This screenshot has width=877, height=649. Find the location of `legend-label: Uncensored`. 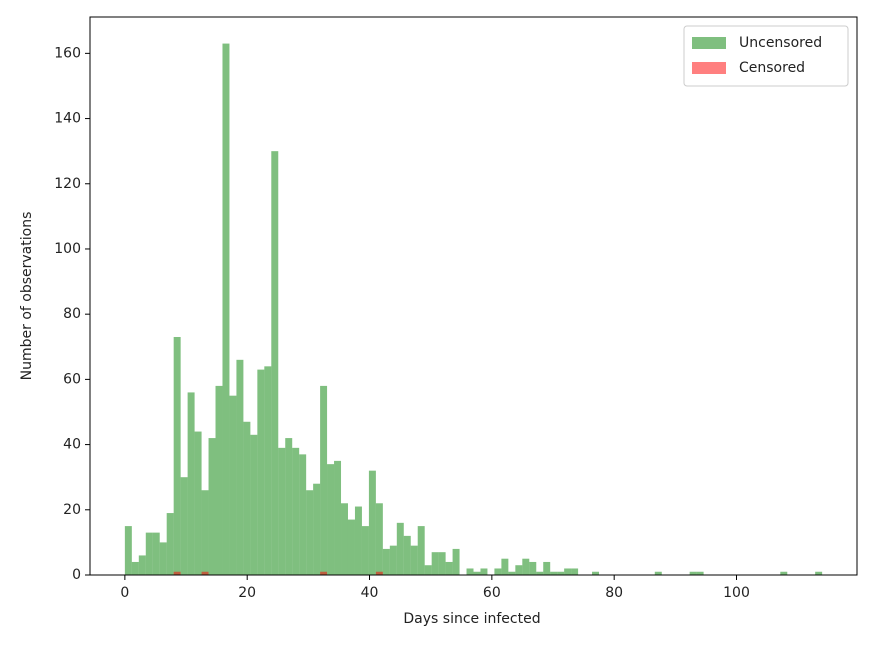

legend-label: Uncensored is located at coordinates (780, 43).